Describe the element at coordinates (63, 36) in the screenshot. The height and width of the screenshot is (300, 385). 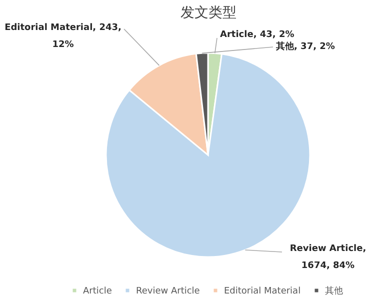
I see `data-label: Editorial Material, 243, 12%` at that location.